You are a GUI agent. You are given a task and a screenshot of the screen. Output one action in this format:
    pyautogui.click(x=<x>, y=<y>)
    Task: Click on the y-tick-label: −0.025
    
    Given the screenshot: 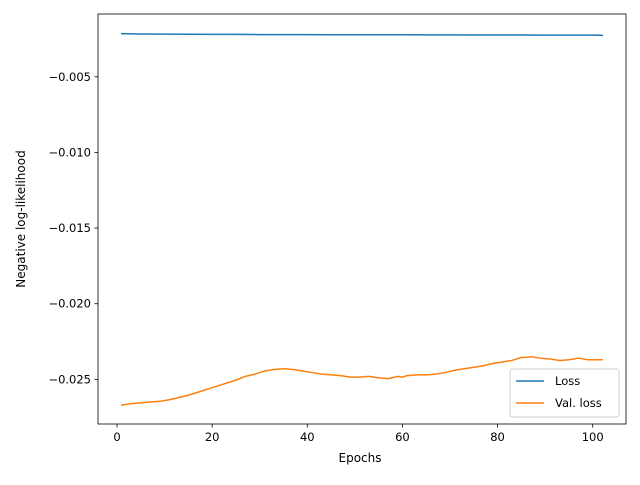 What is the action you would take?
    pyautogui.click(x=69, y=379)
    